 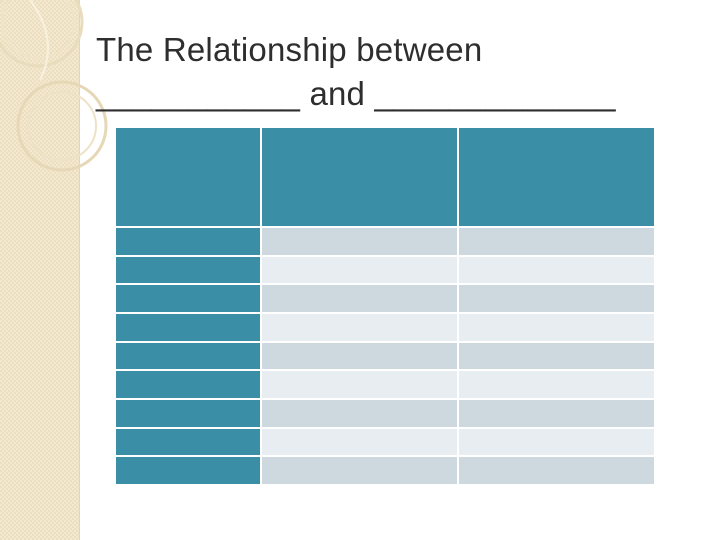 I want to click on decorative-circles-icon, so click(x=54, y=86).